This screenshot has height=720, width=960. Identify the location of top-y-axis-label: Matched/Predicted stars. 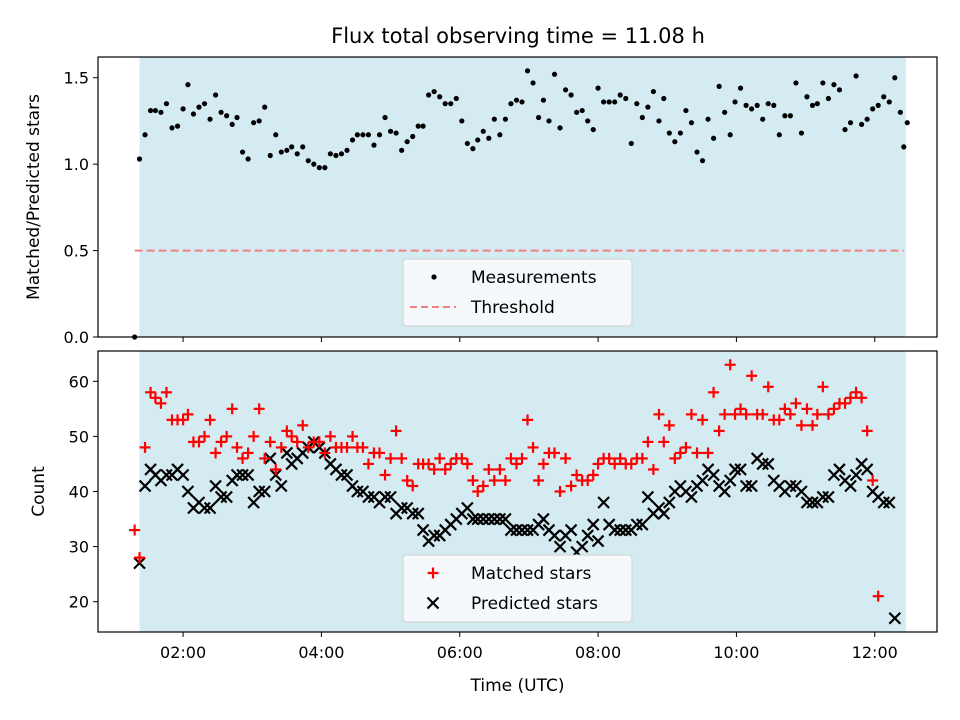
(34, 197).